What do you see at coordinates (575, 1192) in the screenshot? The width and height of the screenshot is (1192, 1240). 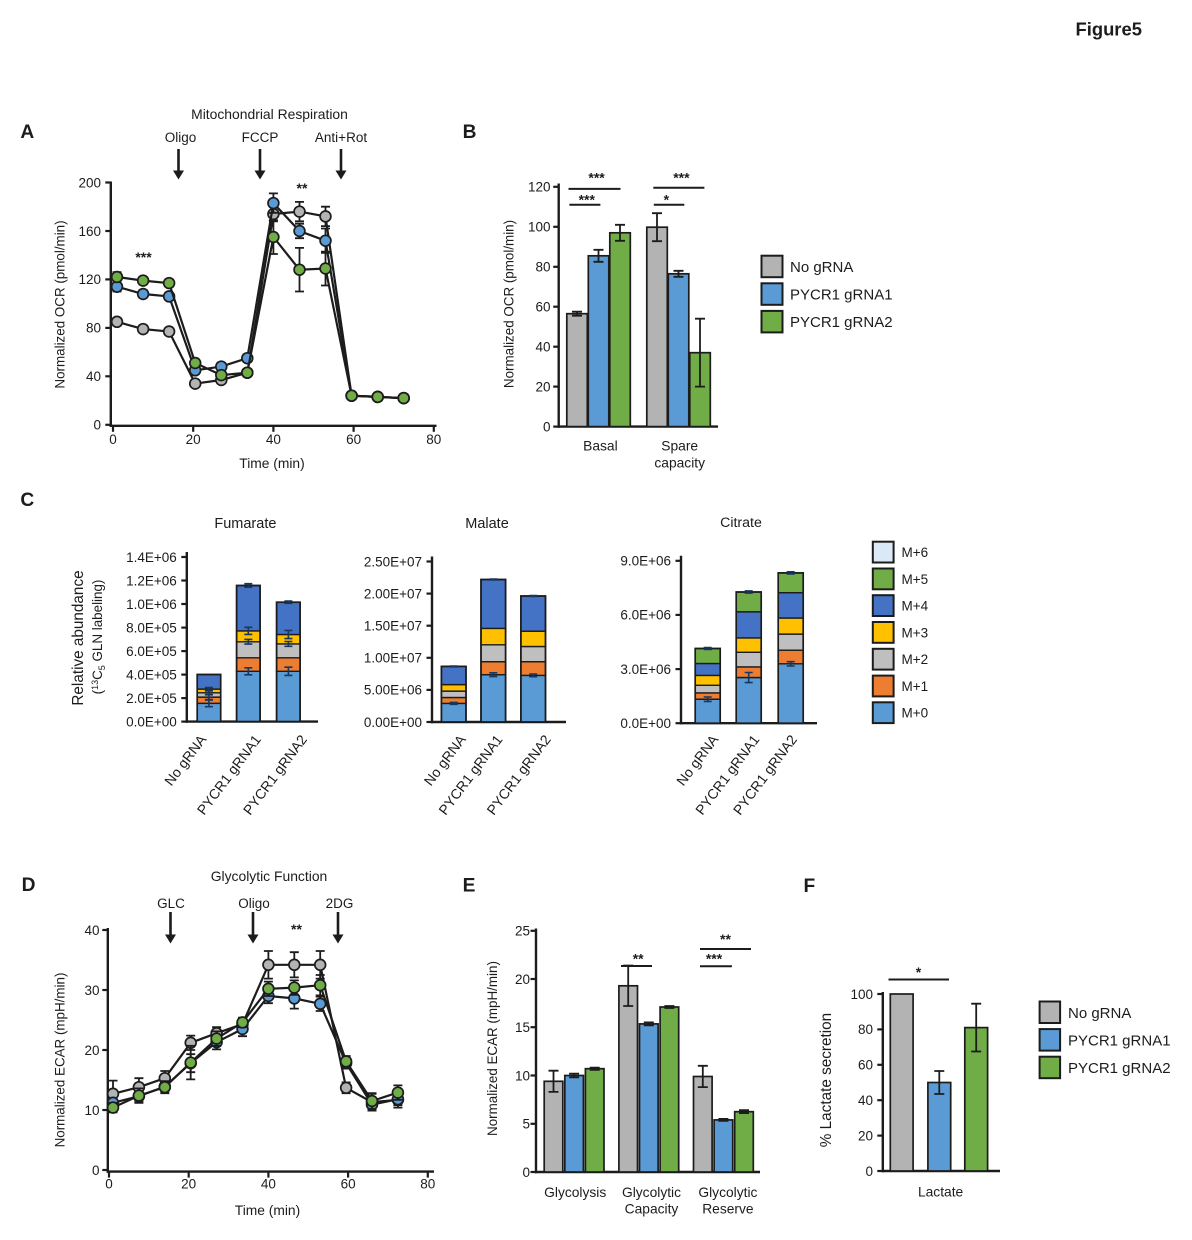 I see `svg-text: Glycolysis` at bounding box center [575, 1192].